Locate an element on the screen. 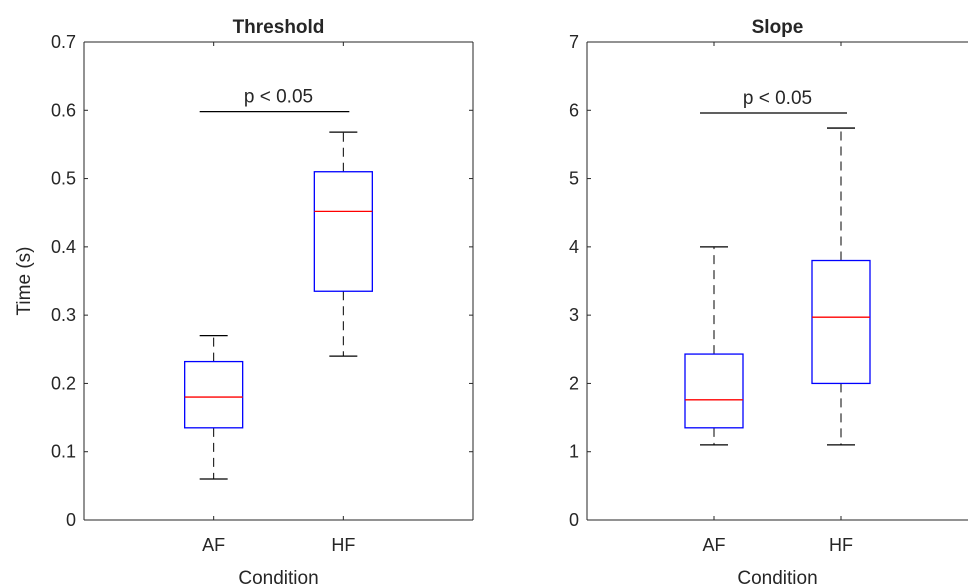  y-tick-label: 0.1 is located at coordinates (63, 452).